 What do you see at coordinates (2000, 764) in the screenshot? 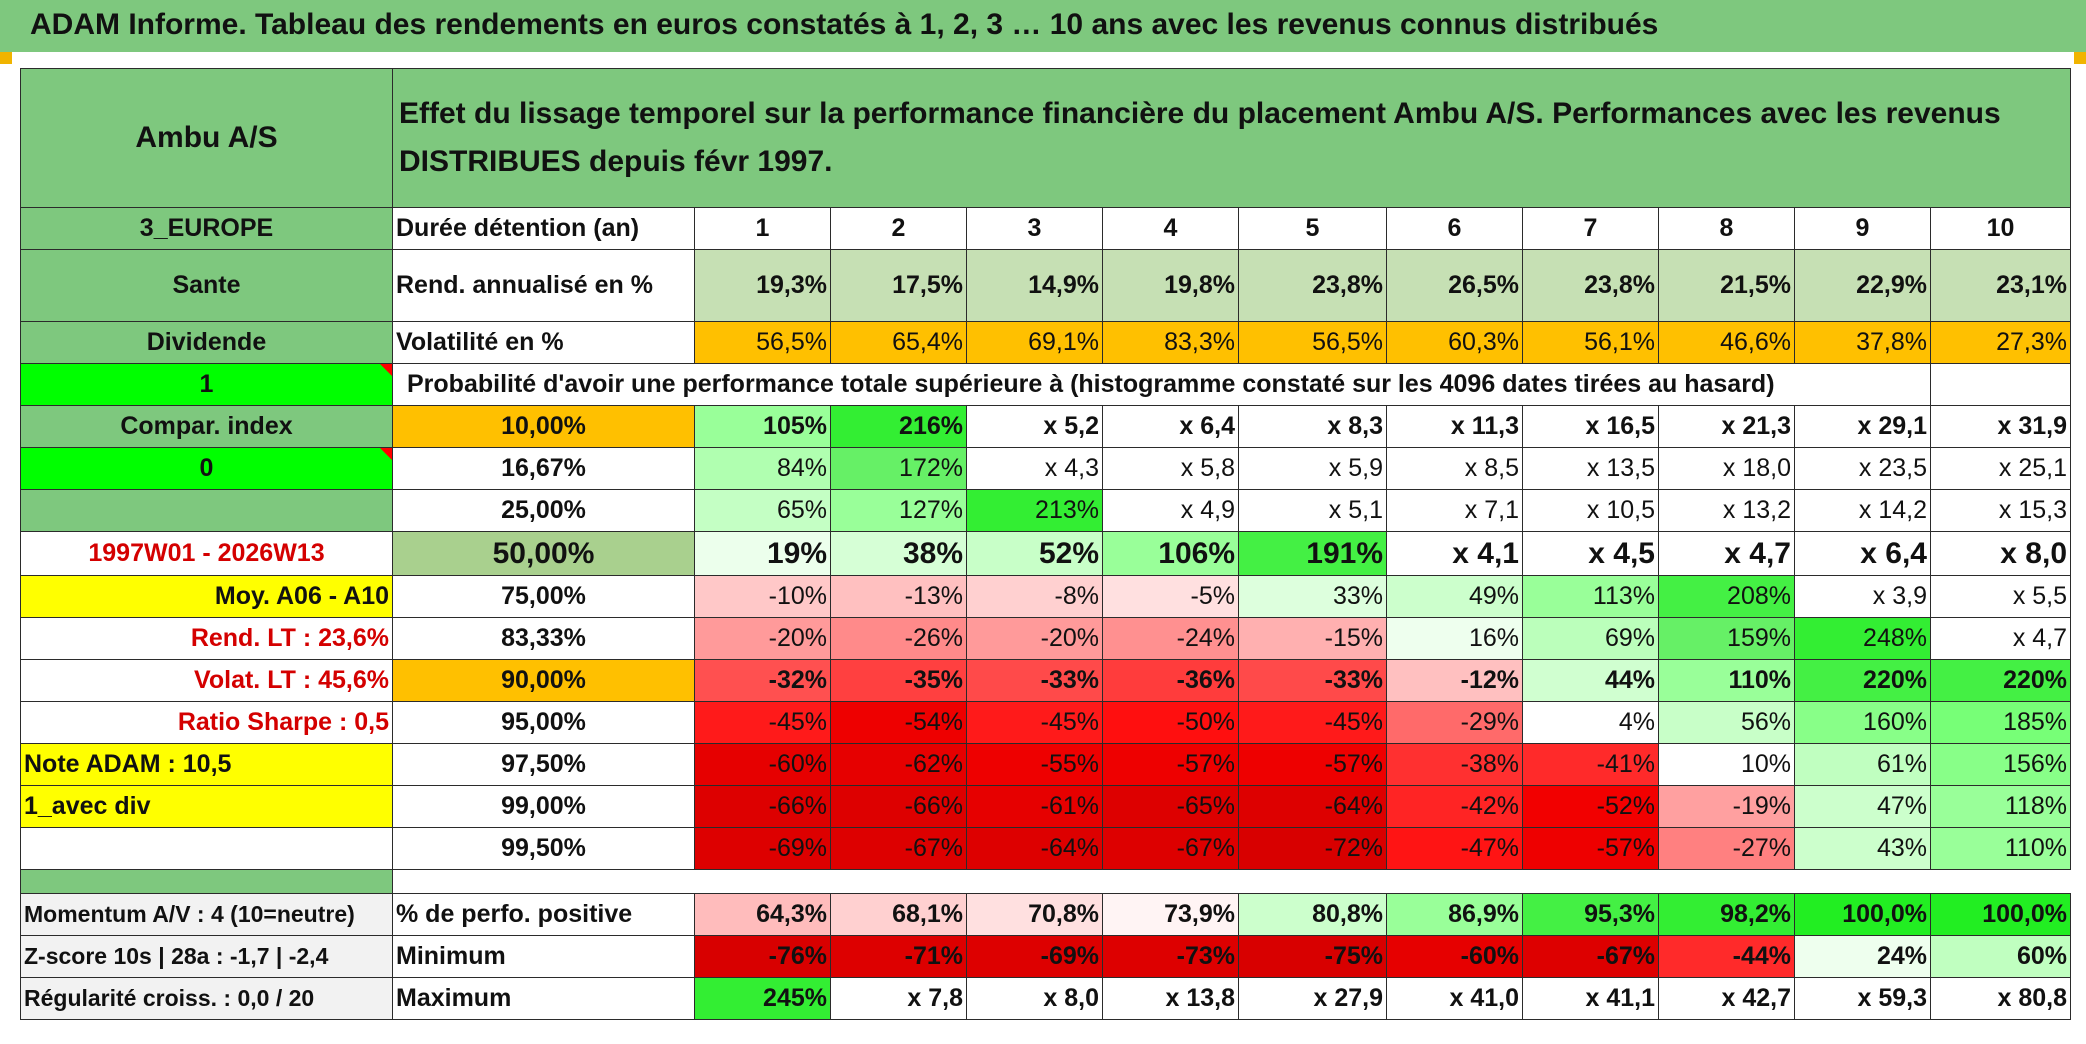
I see `probability-value: 156%` at bounding box center [2000, 764].